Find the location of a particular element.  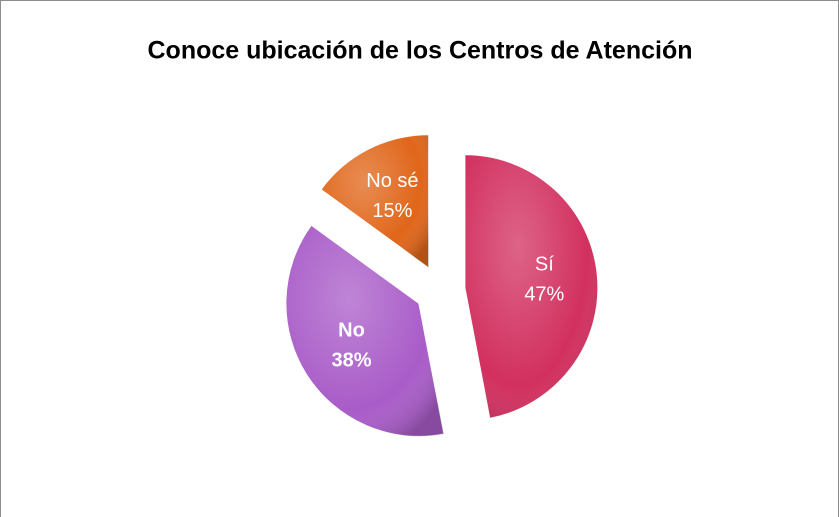

slice-category-label: Sí is located at coordinates (544, 264).